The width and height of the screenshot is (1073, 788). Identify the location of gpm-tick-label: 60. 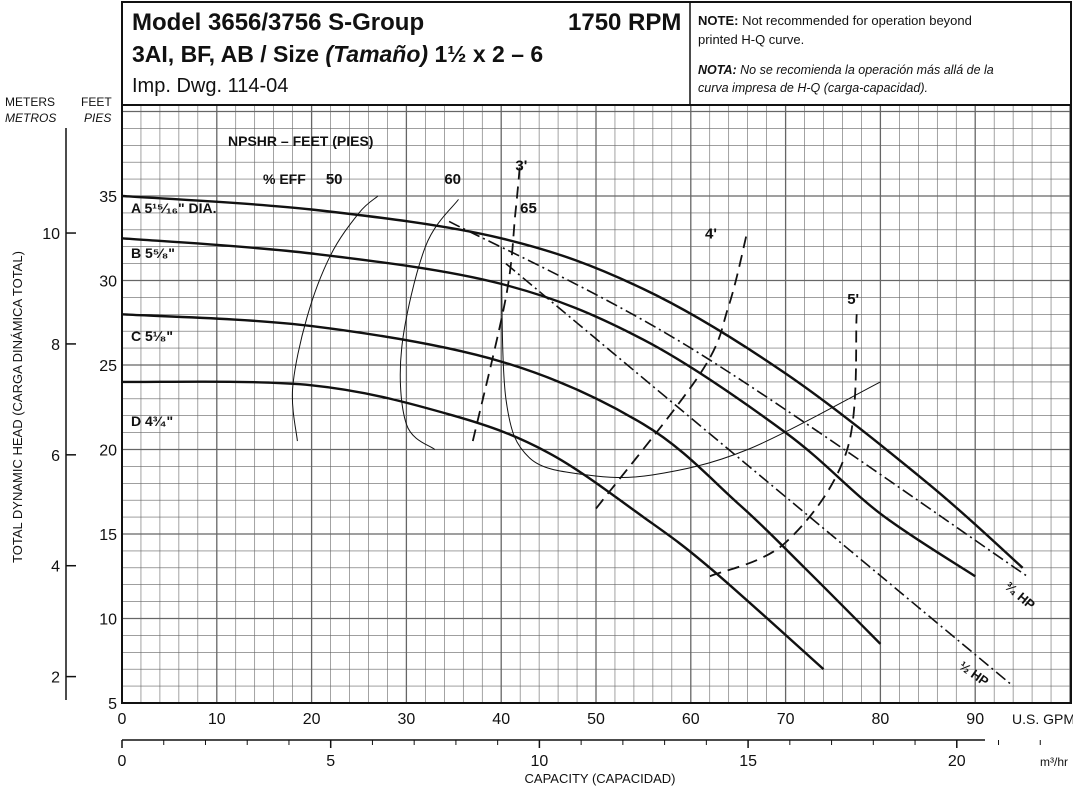
(691, 719).